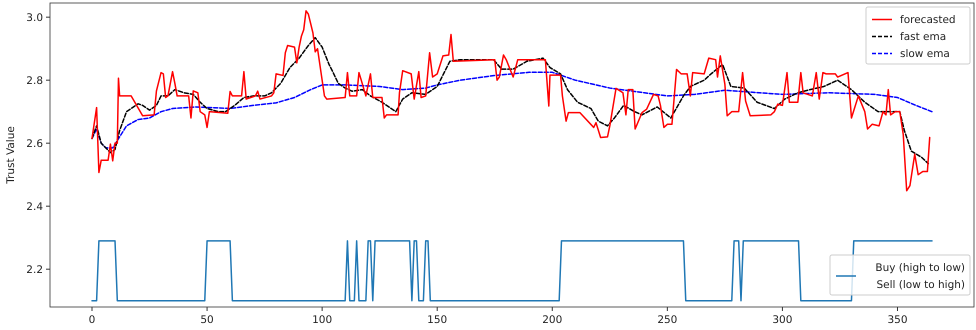 This screenshot has height=330, width=976. Describe the element at coordinates (897, 320) in the screenshot. I see `x-tick-label: 350` at that location.